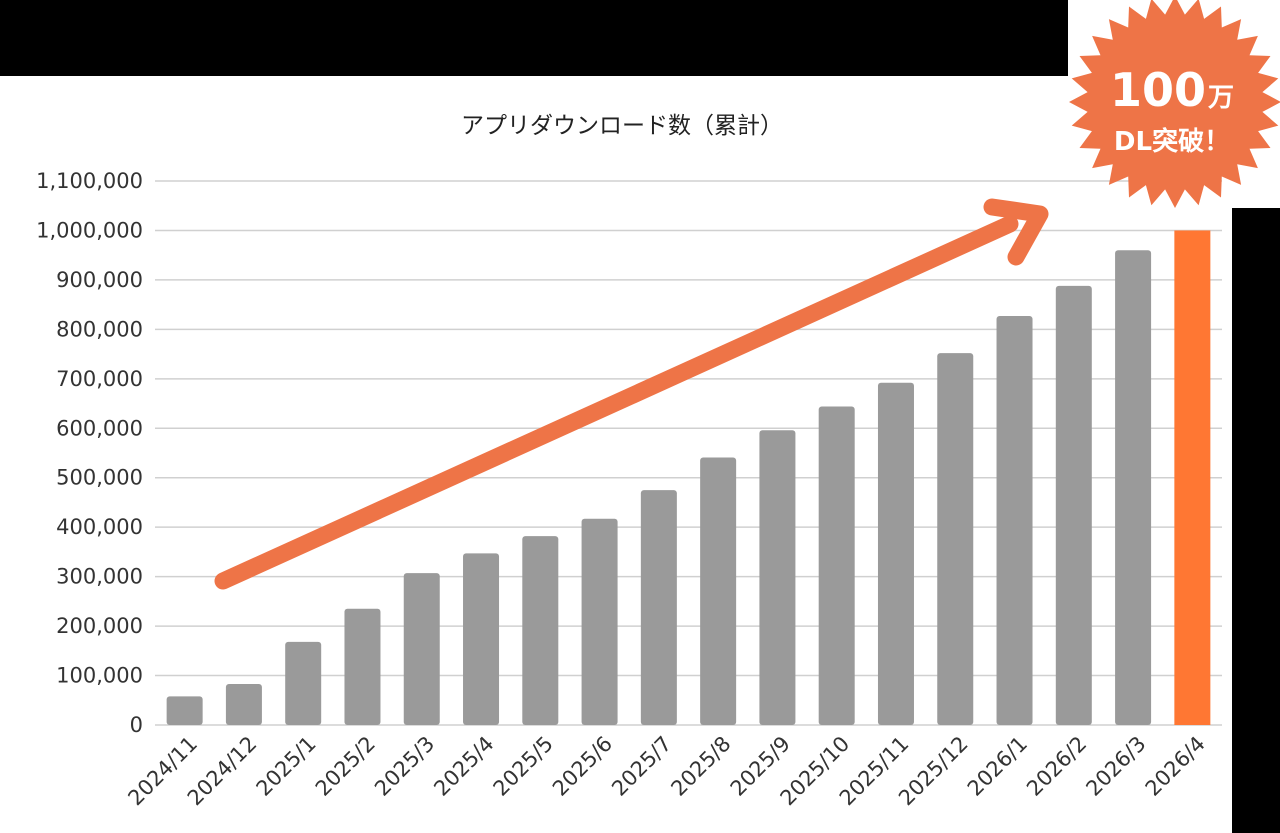 This screenshot has width=1280, height=833. I want to click on y-tick-label: 1,000,000, so click(89, 230).